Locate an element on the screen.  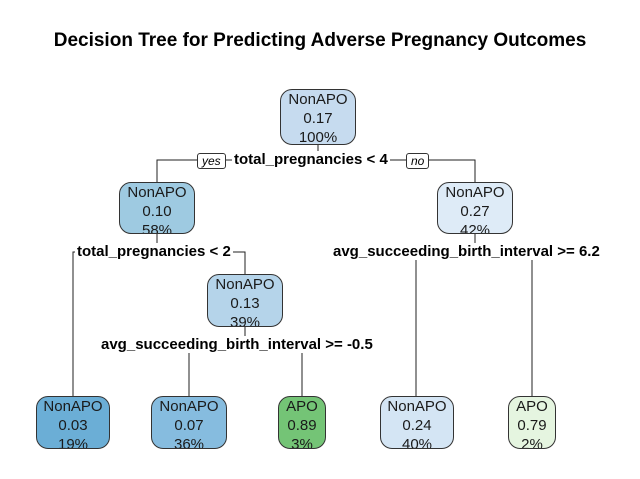
node-left: NonAPO 0.10 58% is located at coordinates (157, 208).